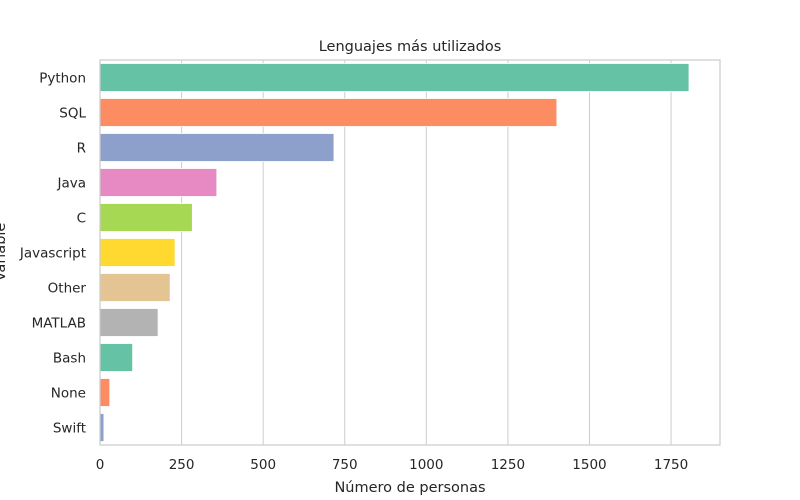 The image size is (800, 500). I want to click on y-tick-label: MATLAB, so click(59, 324).